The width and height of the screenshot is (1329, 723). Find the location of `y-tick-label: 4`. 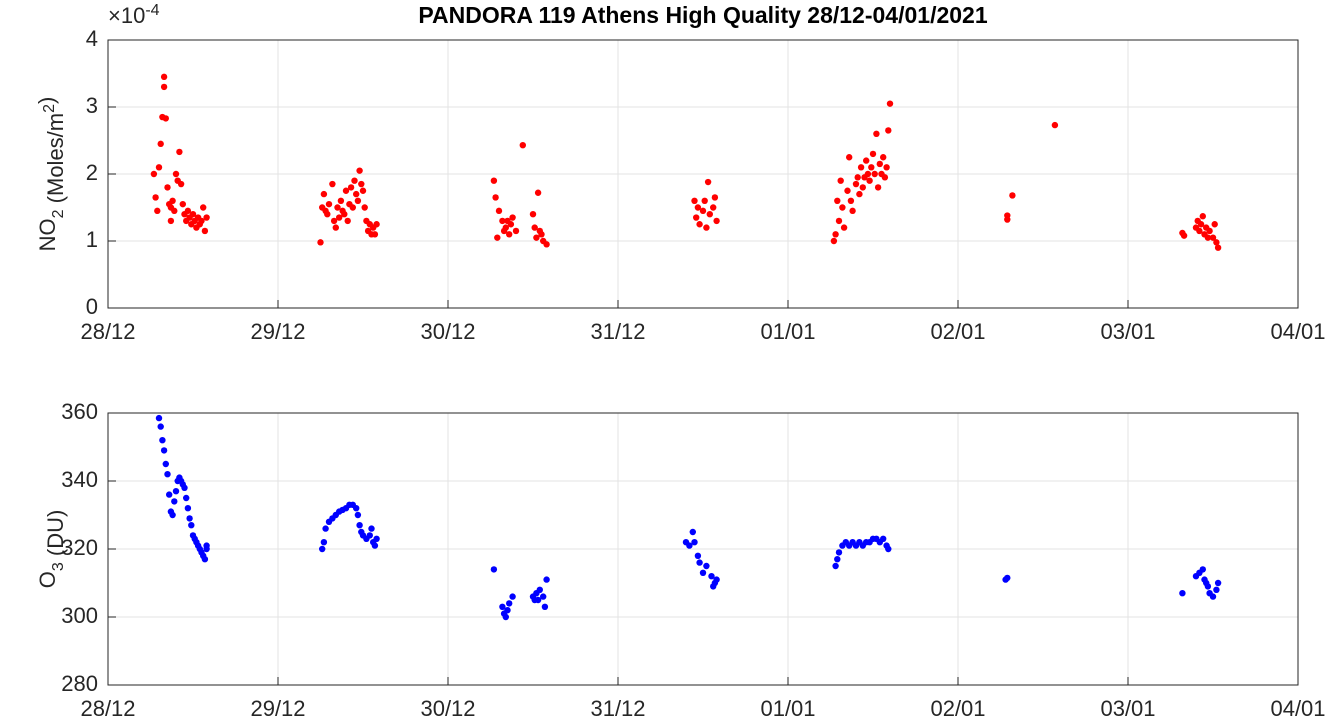

y-tick-label: 4 is located at coordinates (92, 38).